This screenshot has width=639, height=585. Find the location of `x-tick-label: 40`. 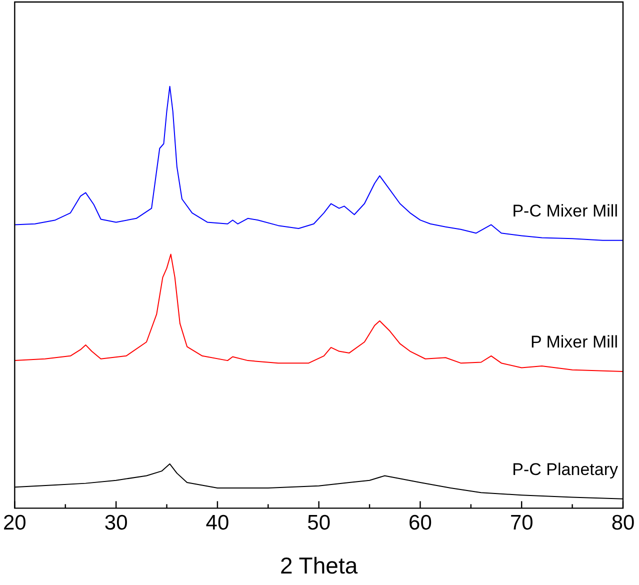

x-tick-label: 40 is located at coordinates (218, 523).